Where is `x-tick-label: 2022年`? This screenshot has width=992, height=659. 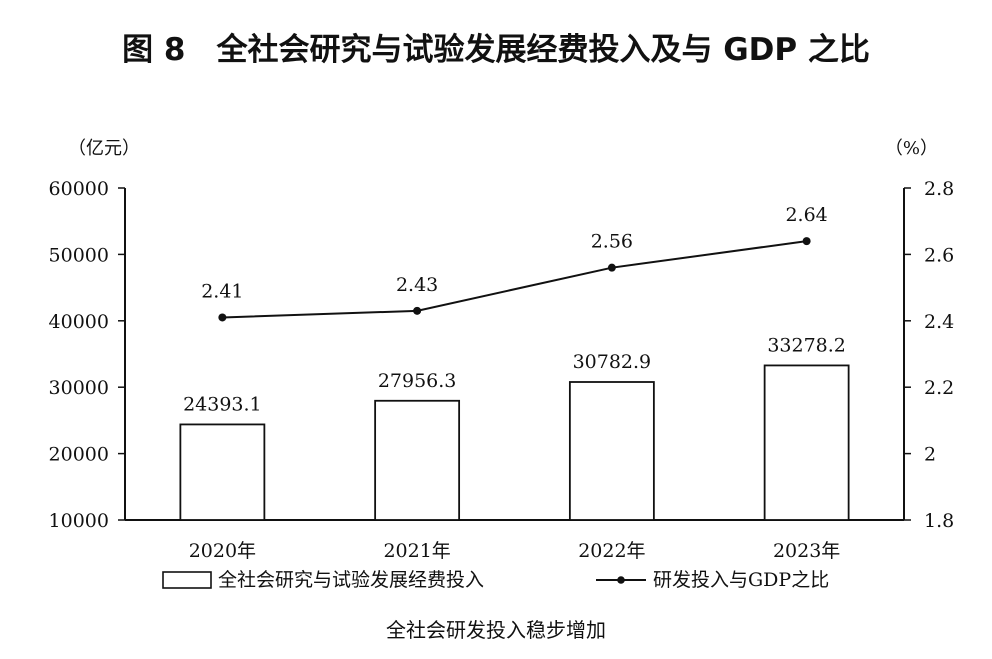 x-tick-label: 2022年 is located at coordinates (611, 551).